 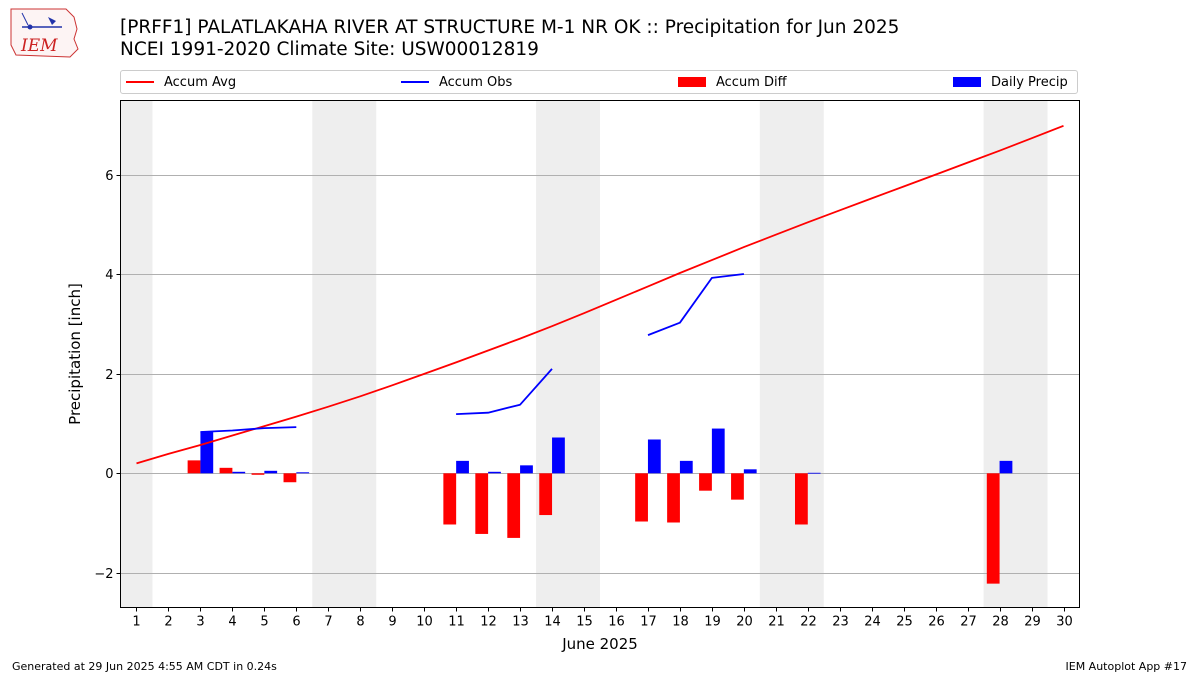 I want to click on chart-title-line2: NCEI 1991-2020 Climate Site: USW00012819, so click(x=329, y=49).